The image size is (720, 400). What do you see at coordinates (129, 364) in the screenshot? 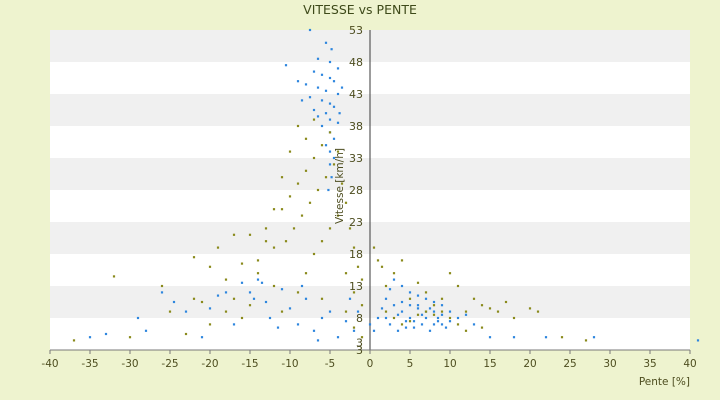
I see `x-tick-label: -30` at bounding box center [129, 364].